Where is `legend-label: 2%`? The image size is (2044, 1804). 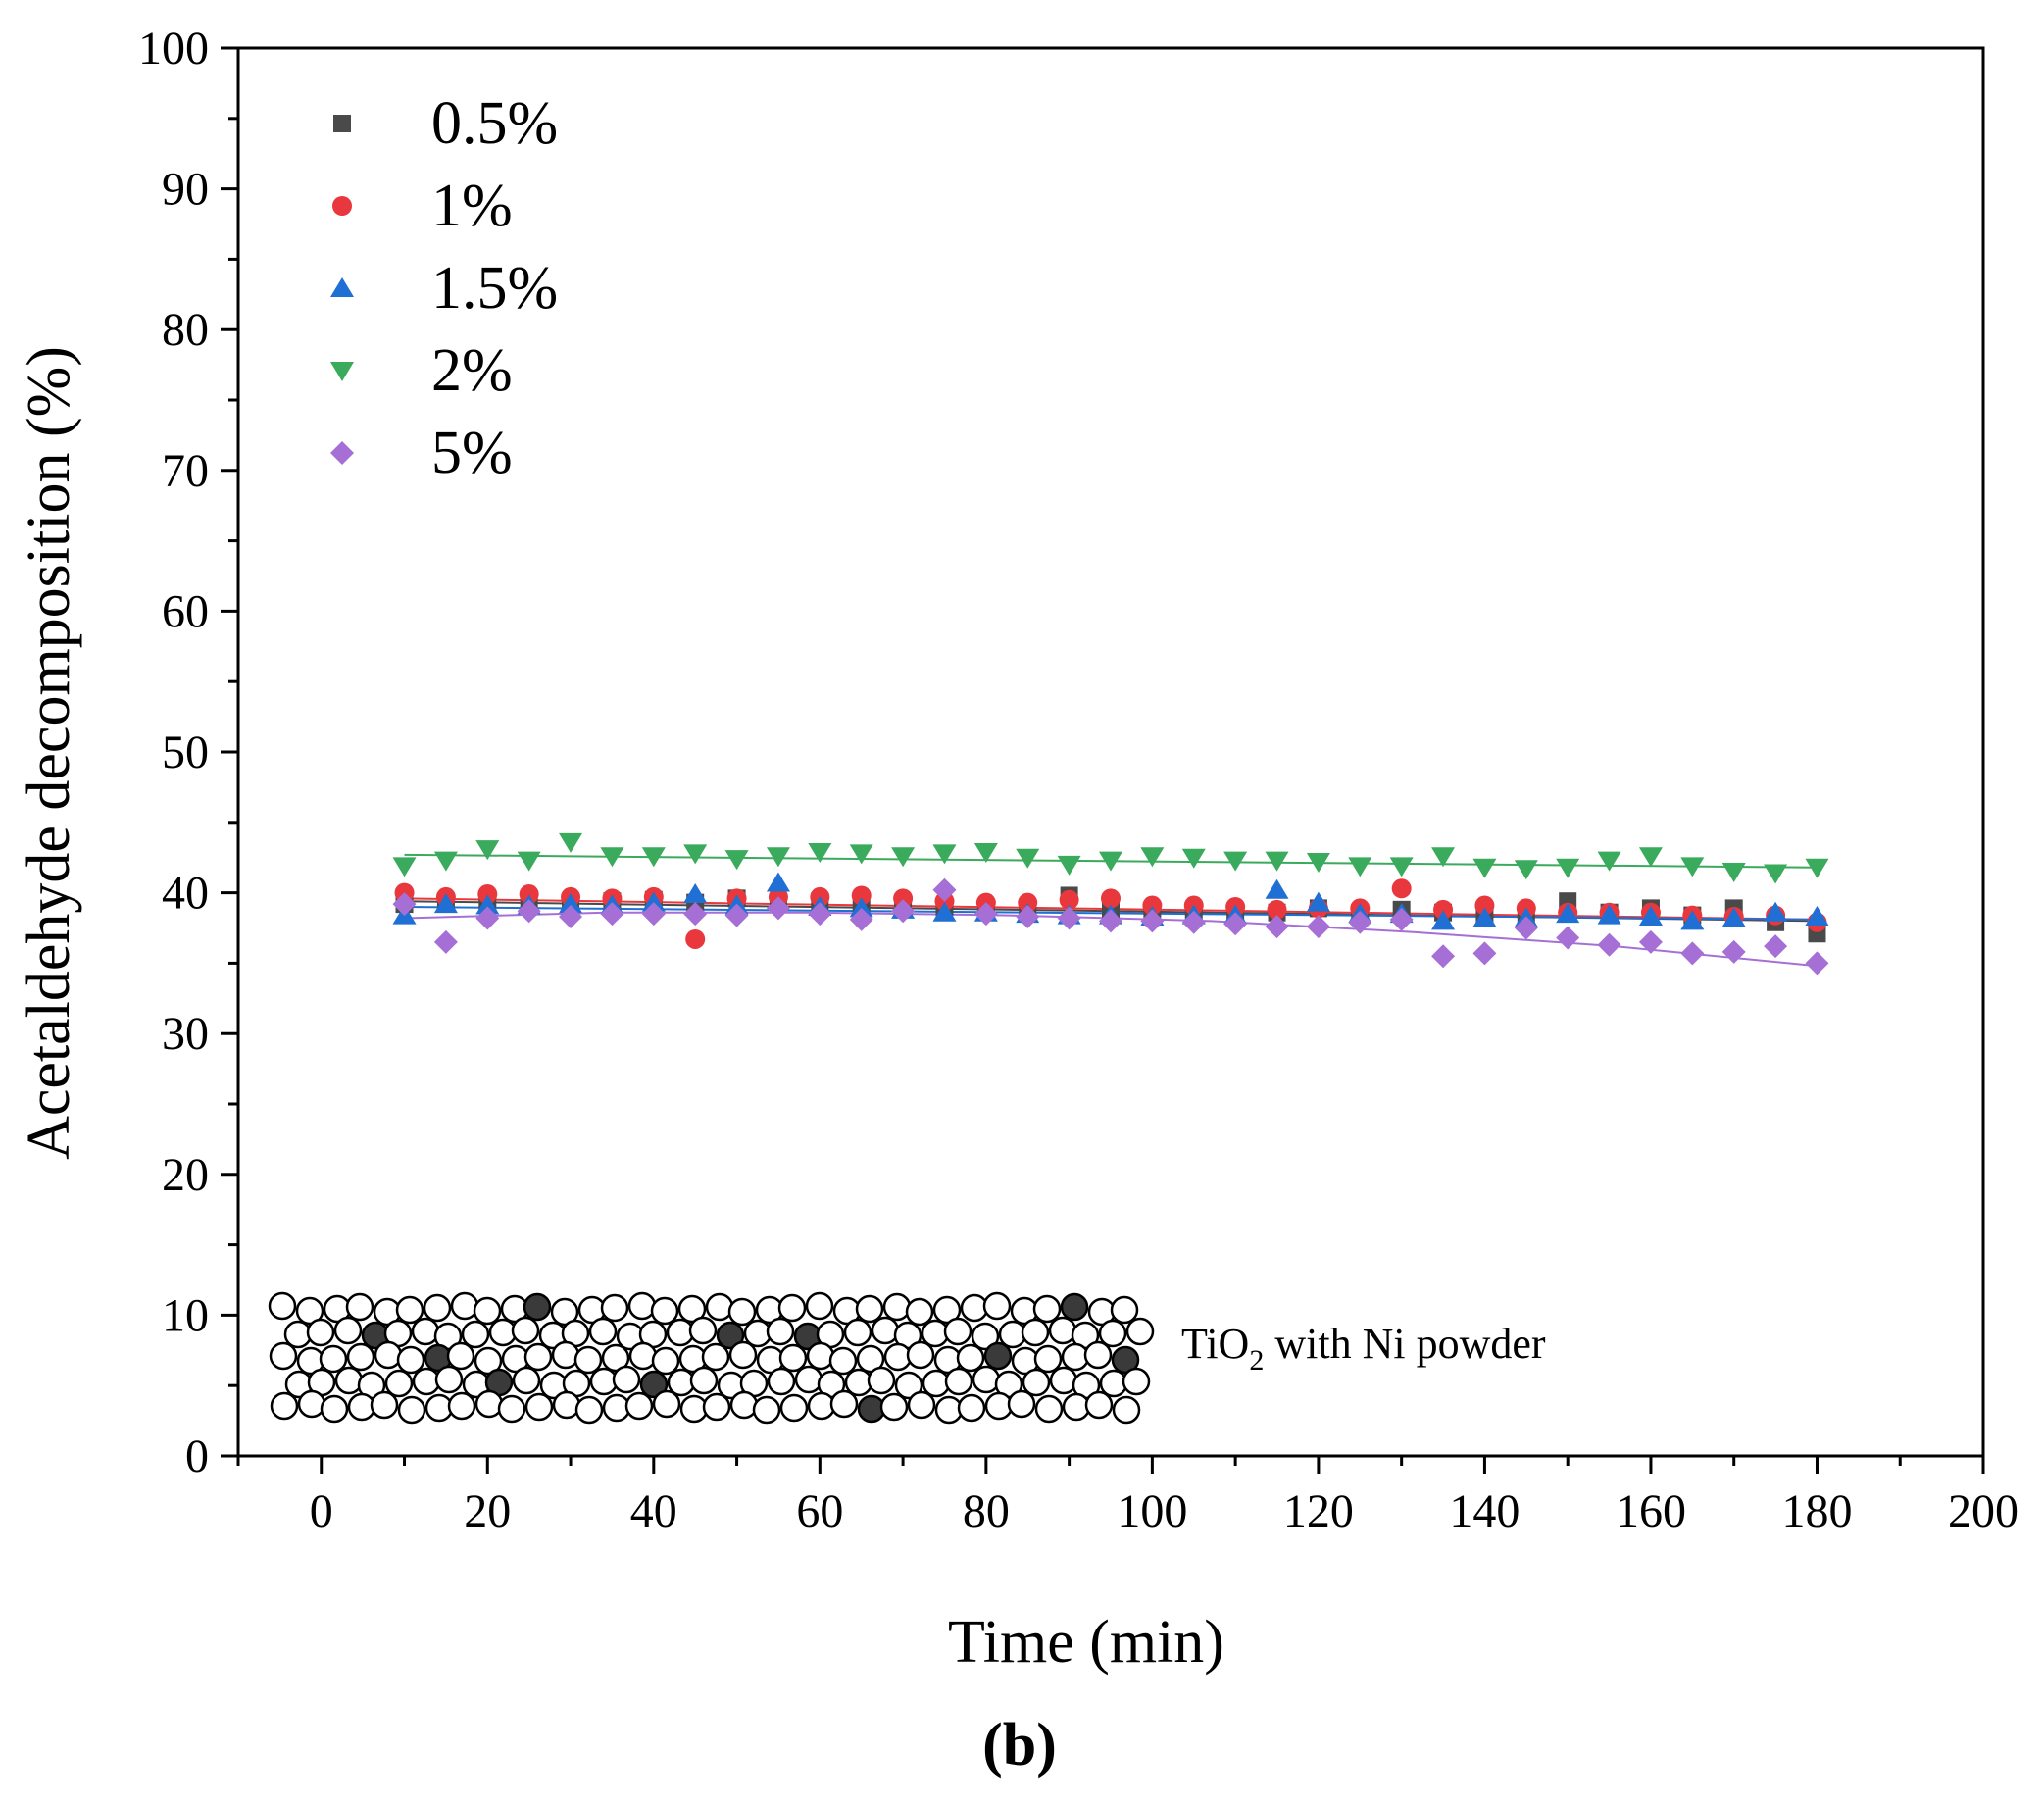
legend-label: 2% is located at coordinates (472, 371).